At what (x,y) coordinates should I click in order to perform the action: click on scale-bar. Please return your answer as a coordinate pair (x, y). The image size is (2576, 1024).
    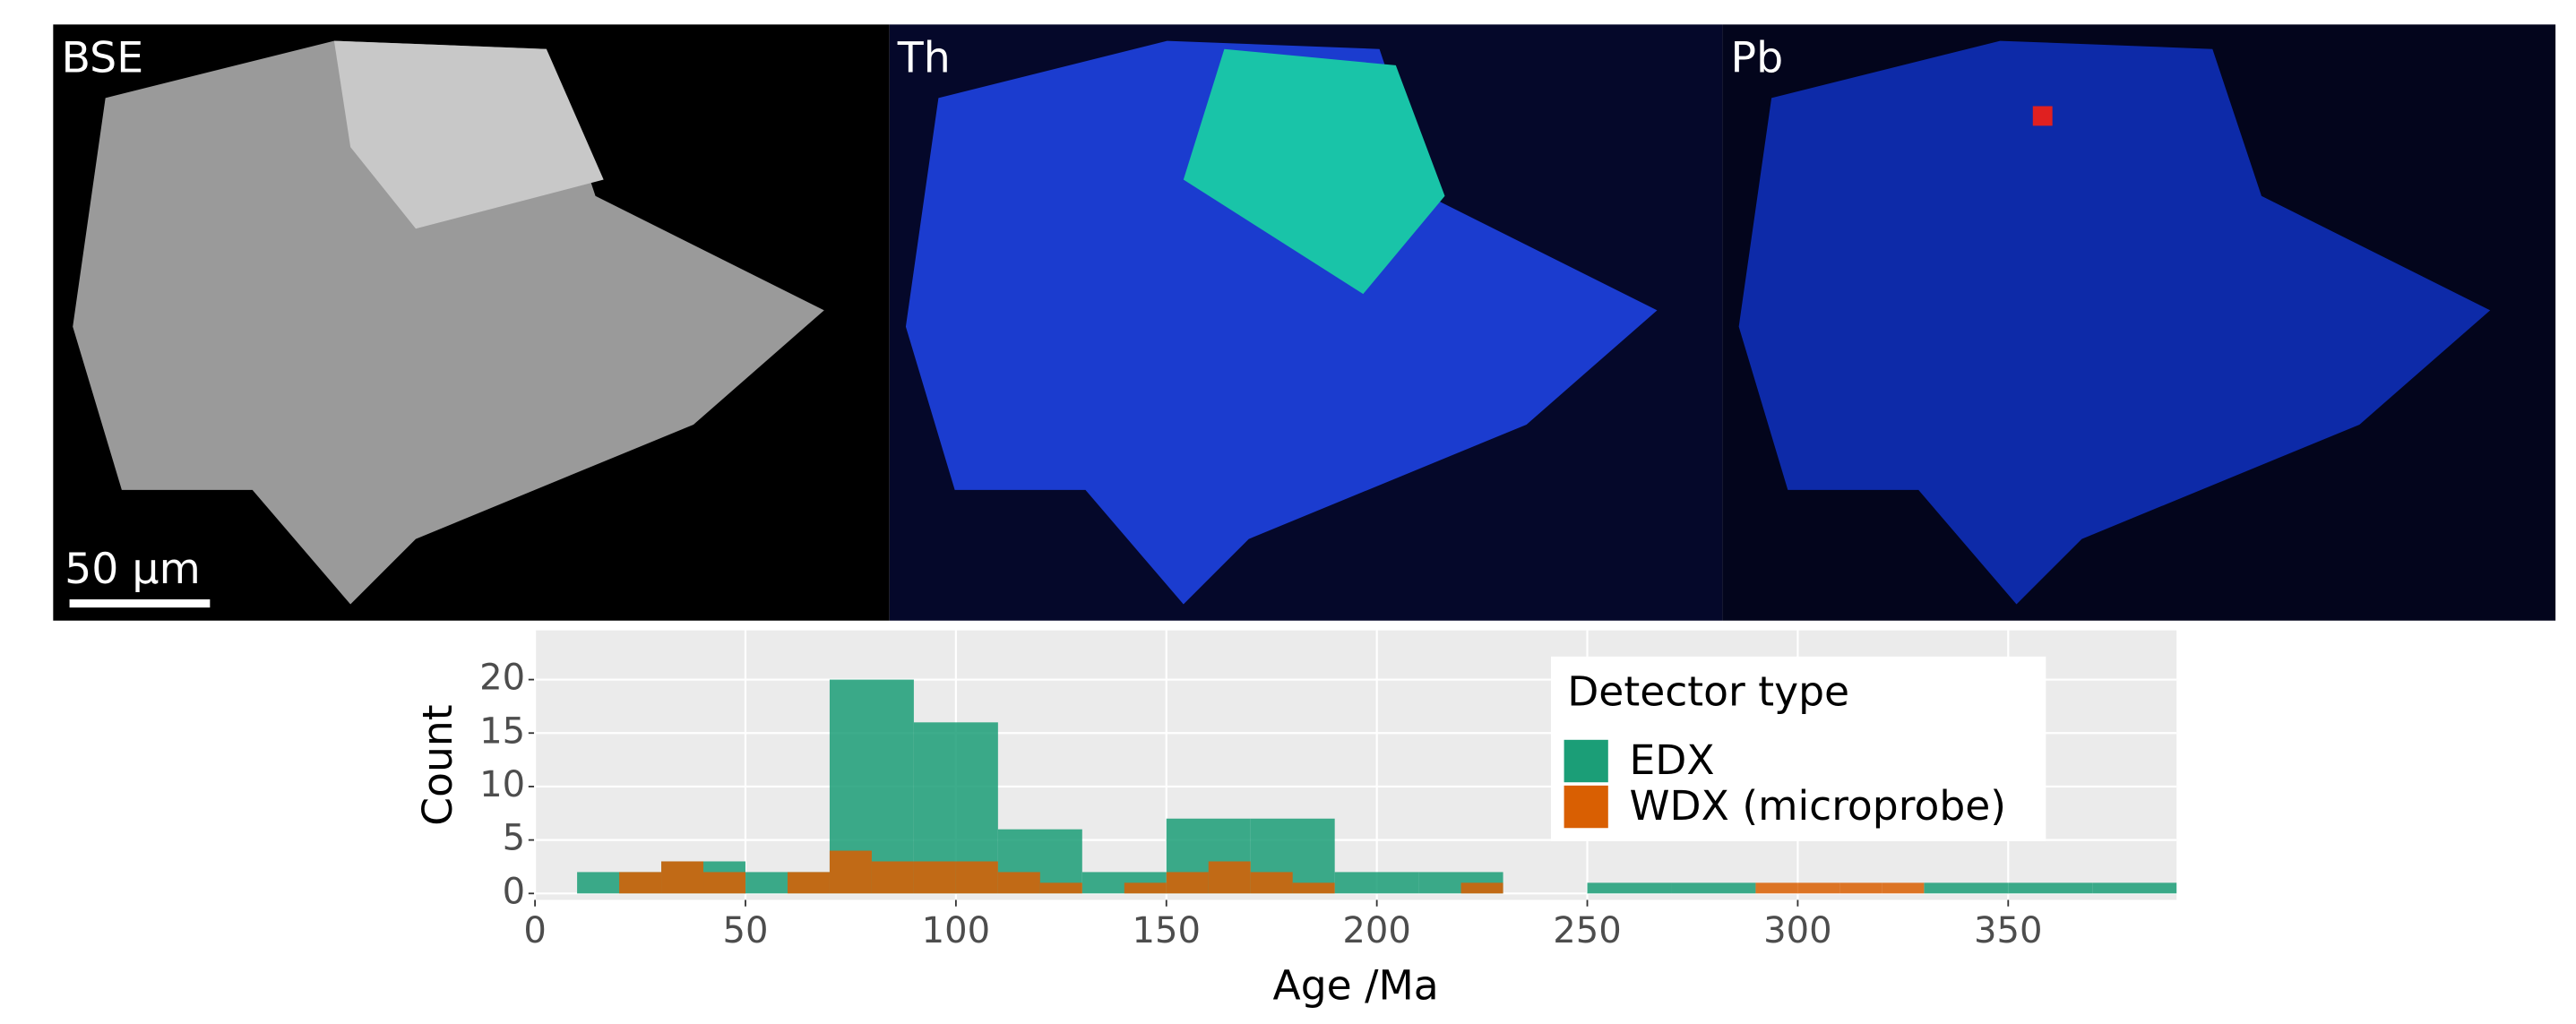
    Looking at the image, I should click on (140, 603).